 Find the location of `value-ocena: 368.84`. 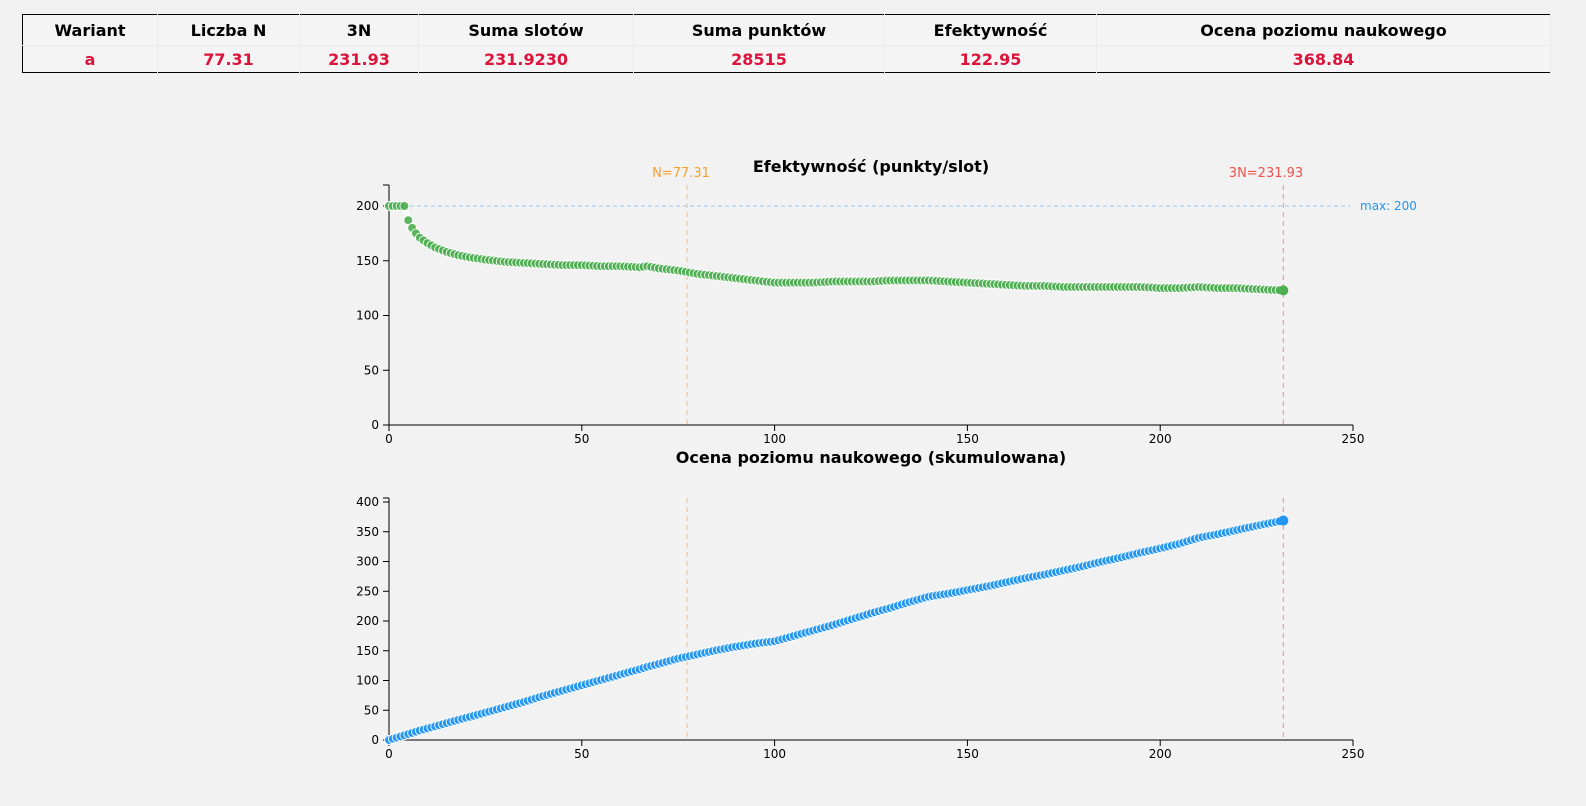

value-ocena: 368.84 is located at coordinates (1323, 59).